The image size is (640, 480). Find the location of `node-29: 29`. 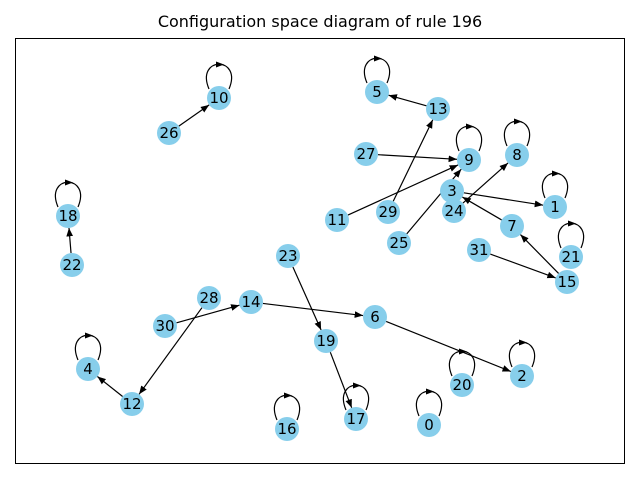

node-29: 29 is located at coordinates (388, 212).